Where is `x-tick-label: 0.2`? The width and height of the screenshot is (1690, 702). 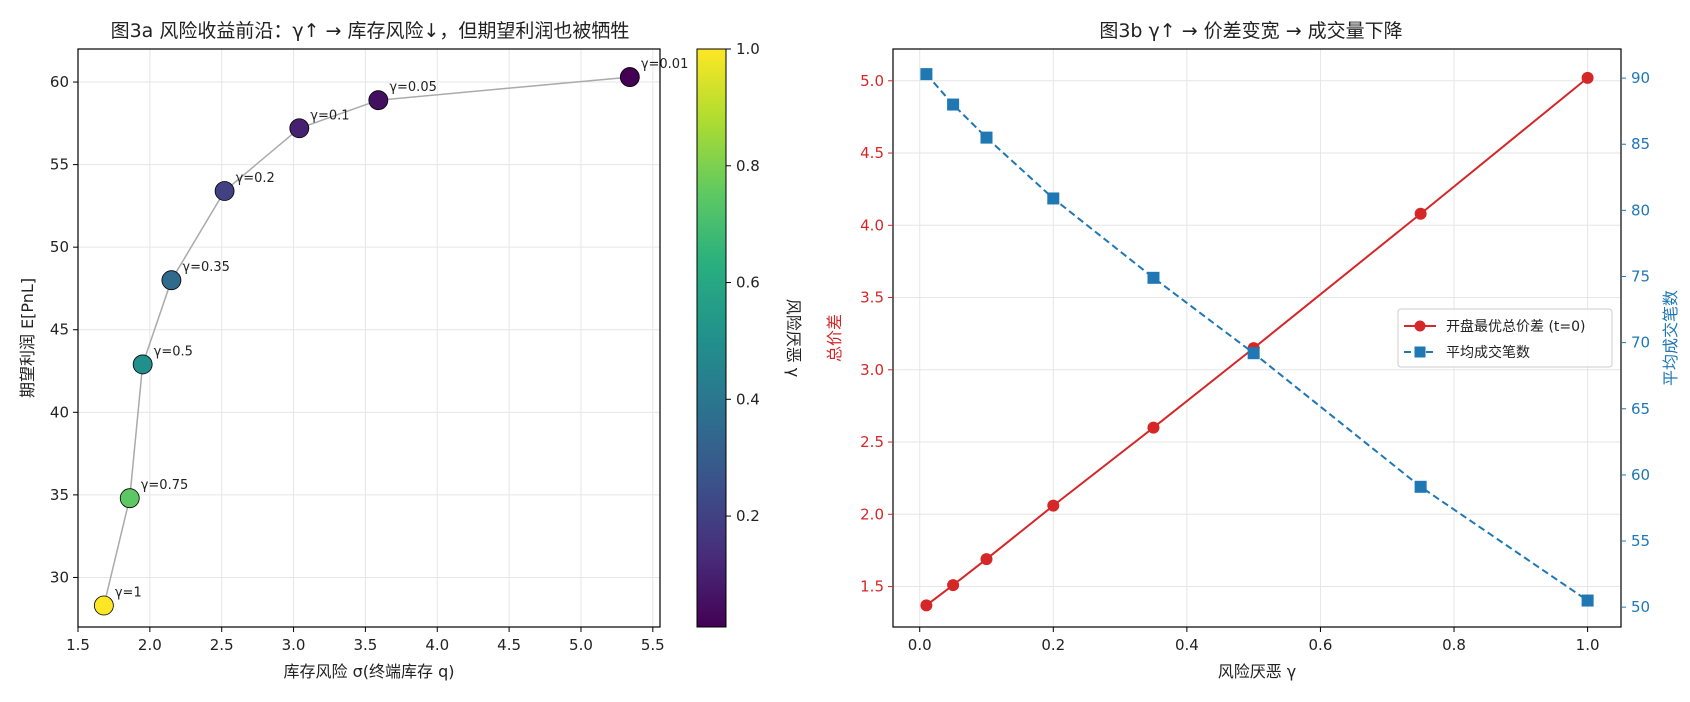 x-tick-label: 0.2 is located at coordinates (1053, 645).